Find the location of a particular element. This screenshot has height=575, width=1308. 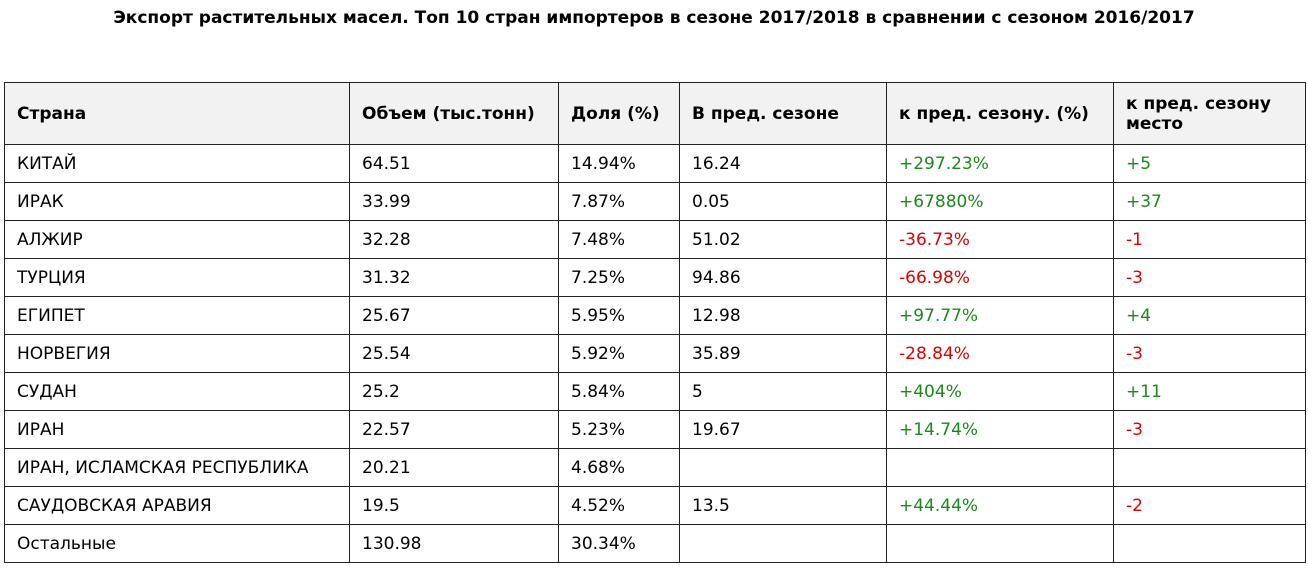

table-cell: 51.02 is located at coordinates (783, 239).